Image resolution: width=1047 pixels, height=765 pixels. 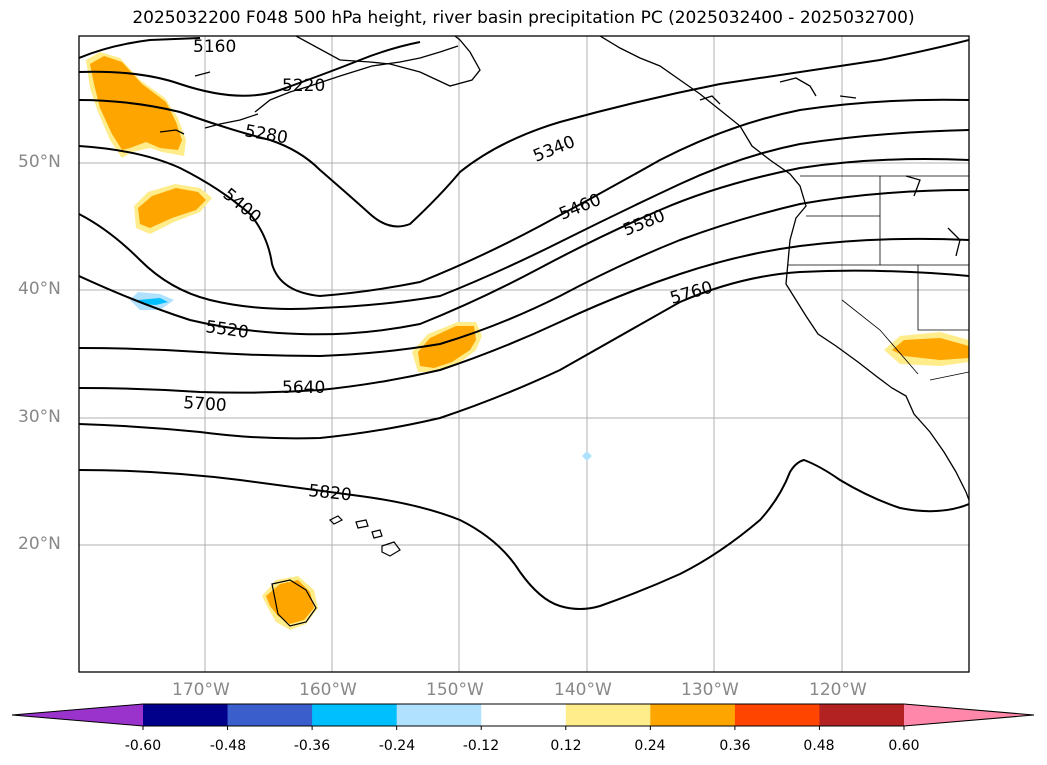 I want to click on longitude-label: 120°W, so click(x=838, y=690).